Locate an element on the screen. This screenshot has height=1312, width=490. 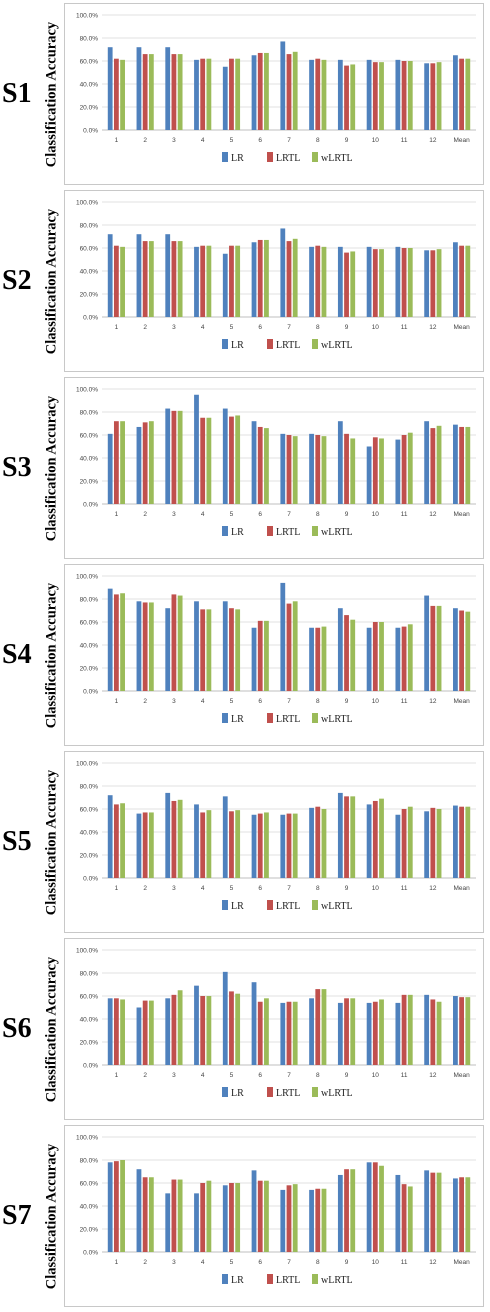
chart-frame is located at coordinates (274, 281).